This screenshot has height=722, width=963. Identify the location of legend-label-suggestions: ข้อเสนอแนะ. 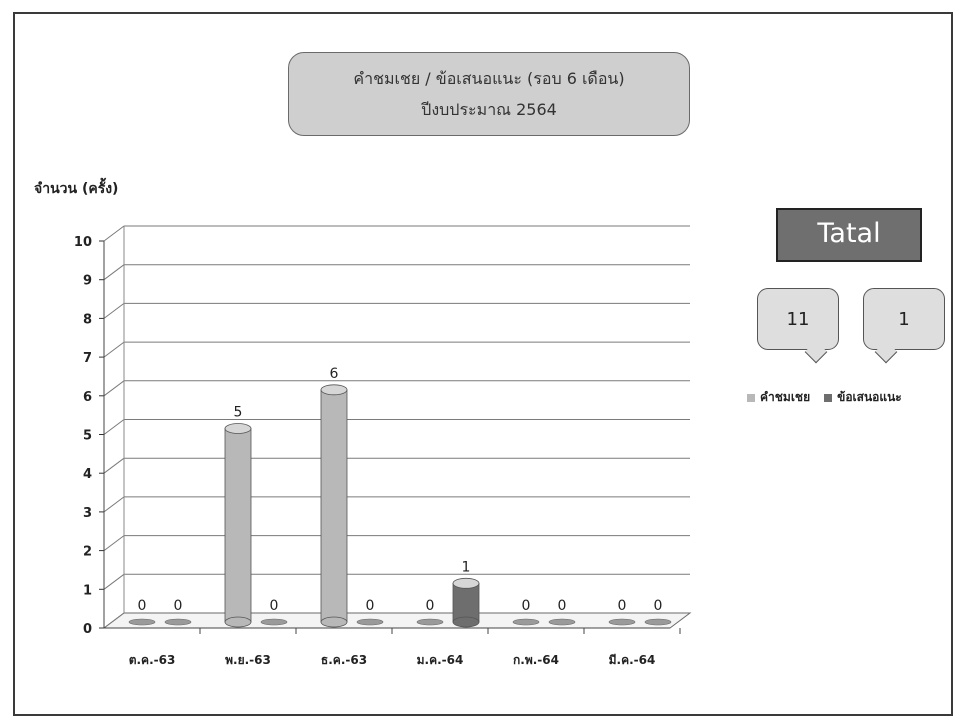
(869, 397).